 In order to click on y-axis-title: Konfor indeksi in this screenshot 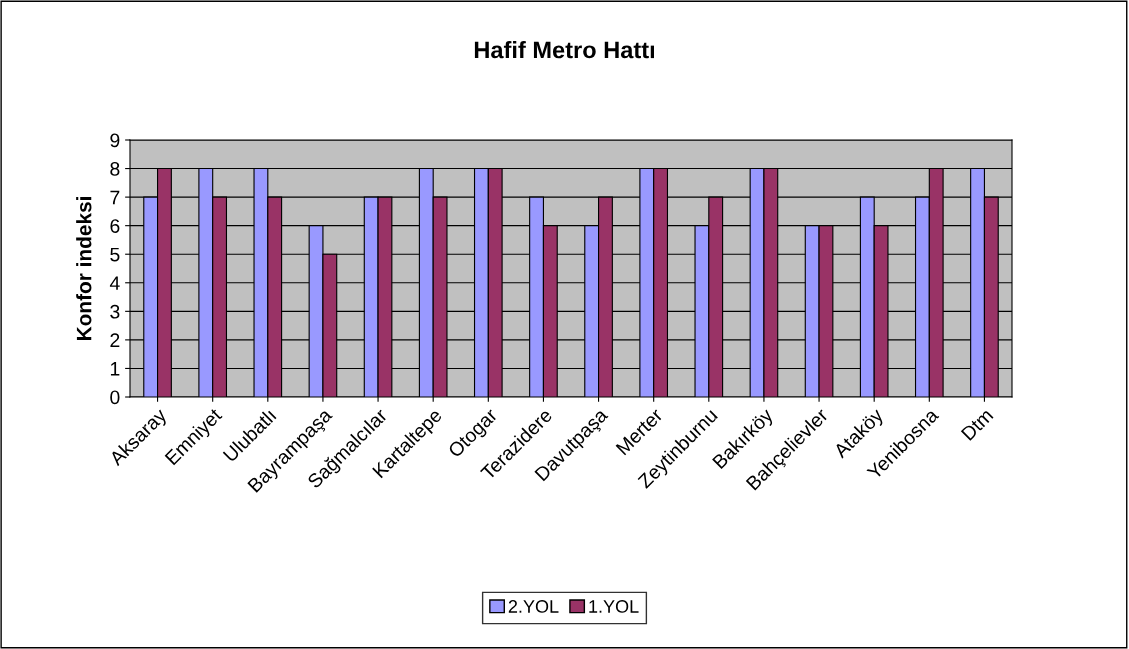, I will do `click(84, 269)`.